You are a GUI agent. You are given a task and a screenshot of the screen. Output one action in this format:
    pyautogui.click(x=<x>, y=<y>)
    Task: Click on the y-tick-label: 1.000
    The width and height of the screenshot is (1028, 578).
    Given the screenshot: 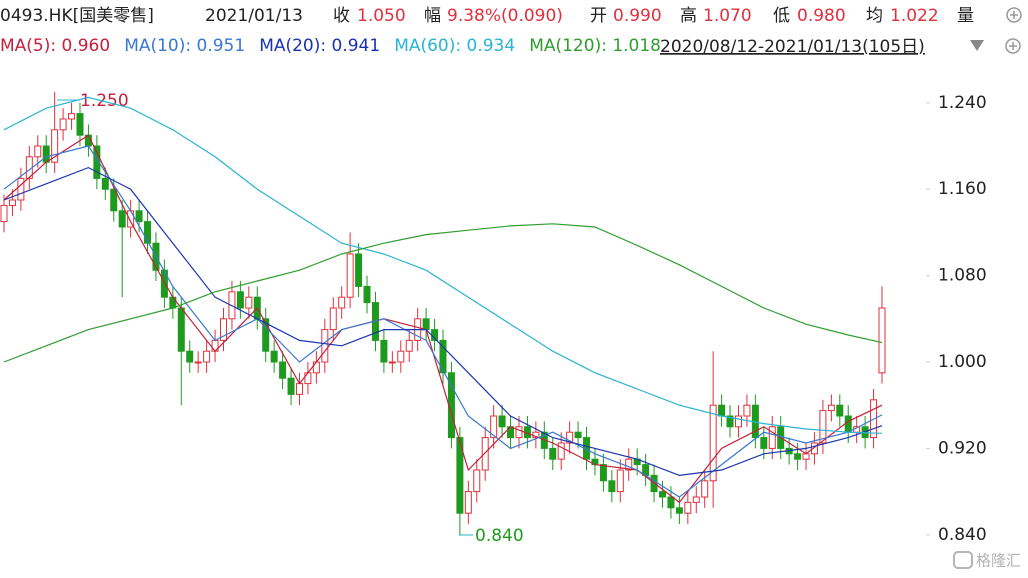 What is the action you would take?
    pyautogui.click(x=962, y=362)
    